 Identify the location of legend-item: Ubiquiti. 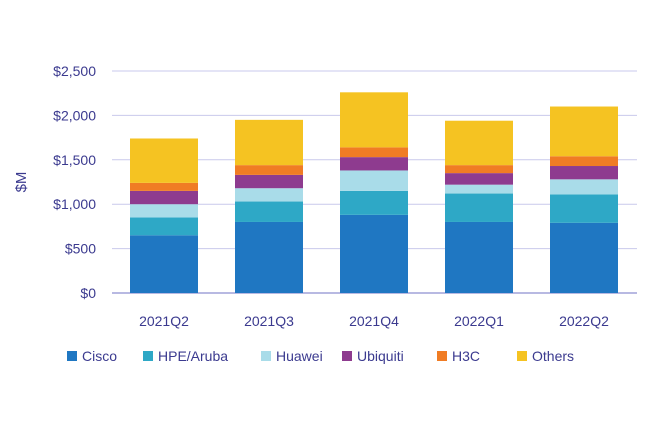
(373, 356).